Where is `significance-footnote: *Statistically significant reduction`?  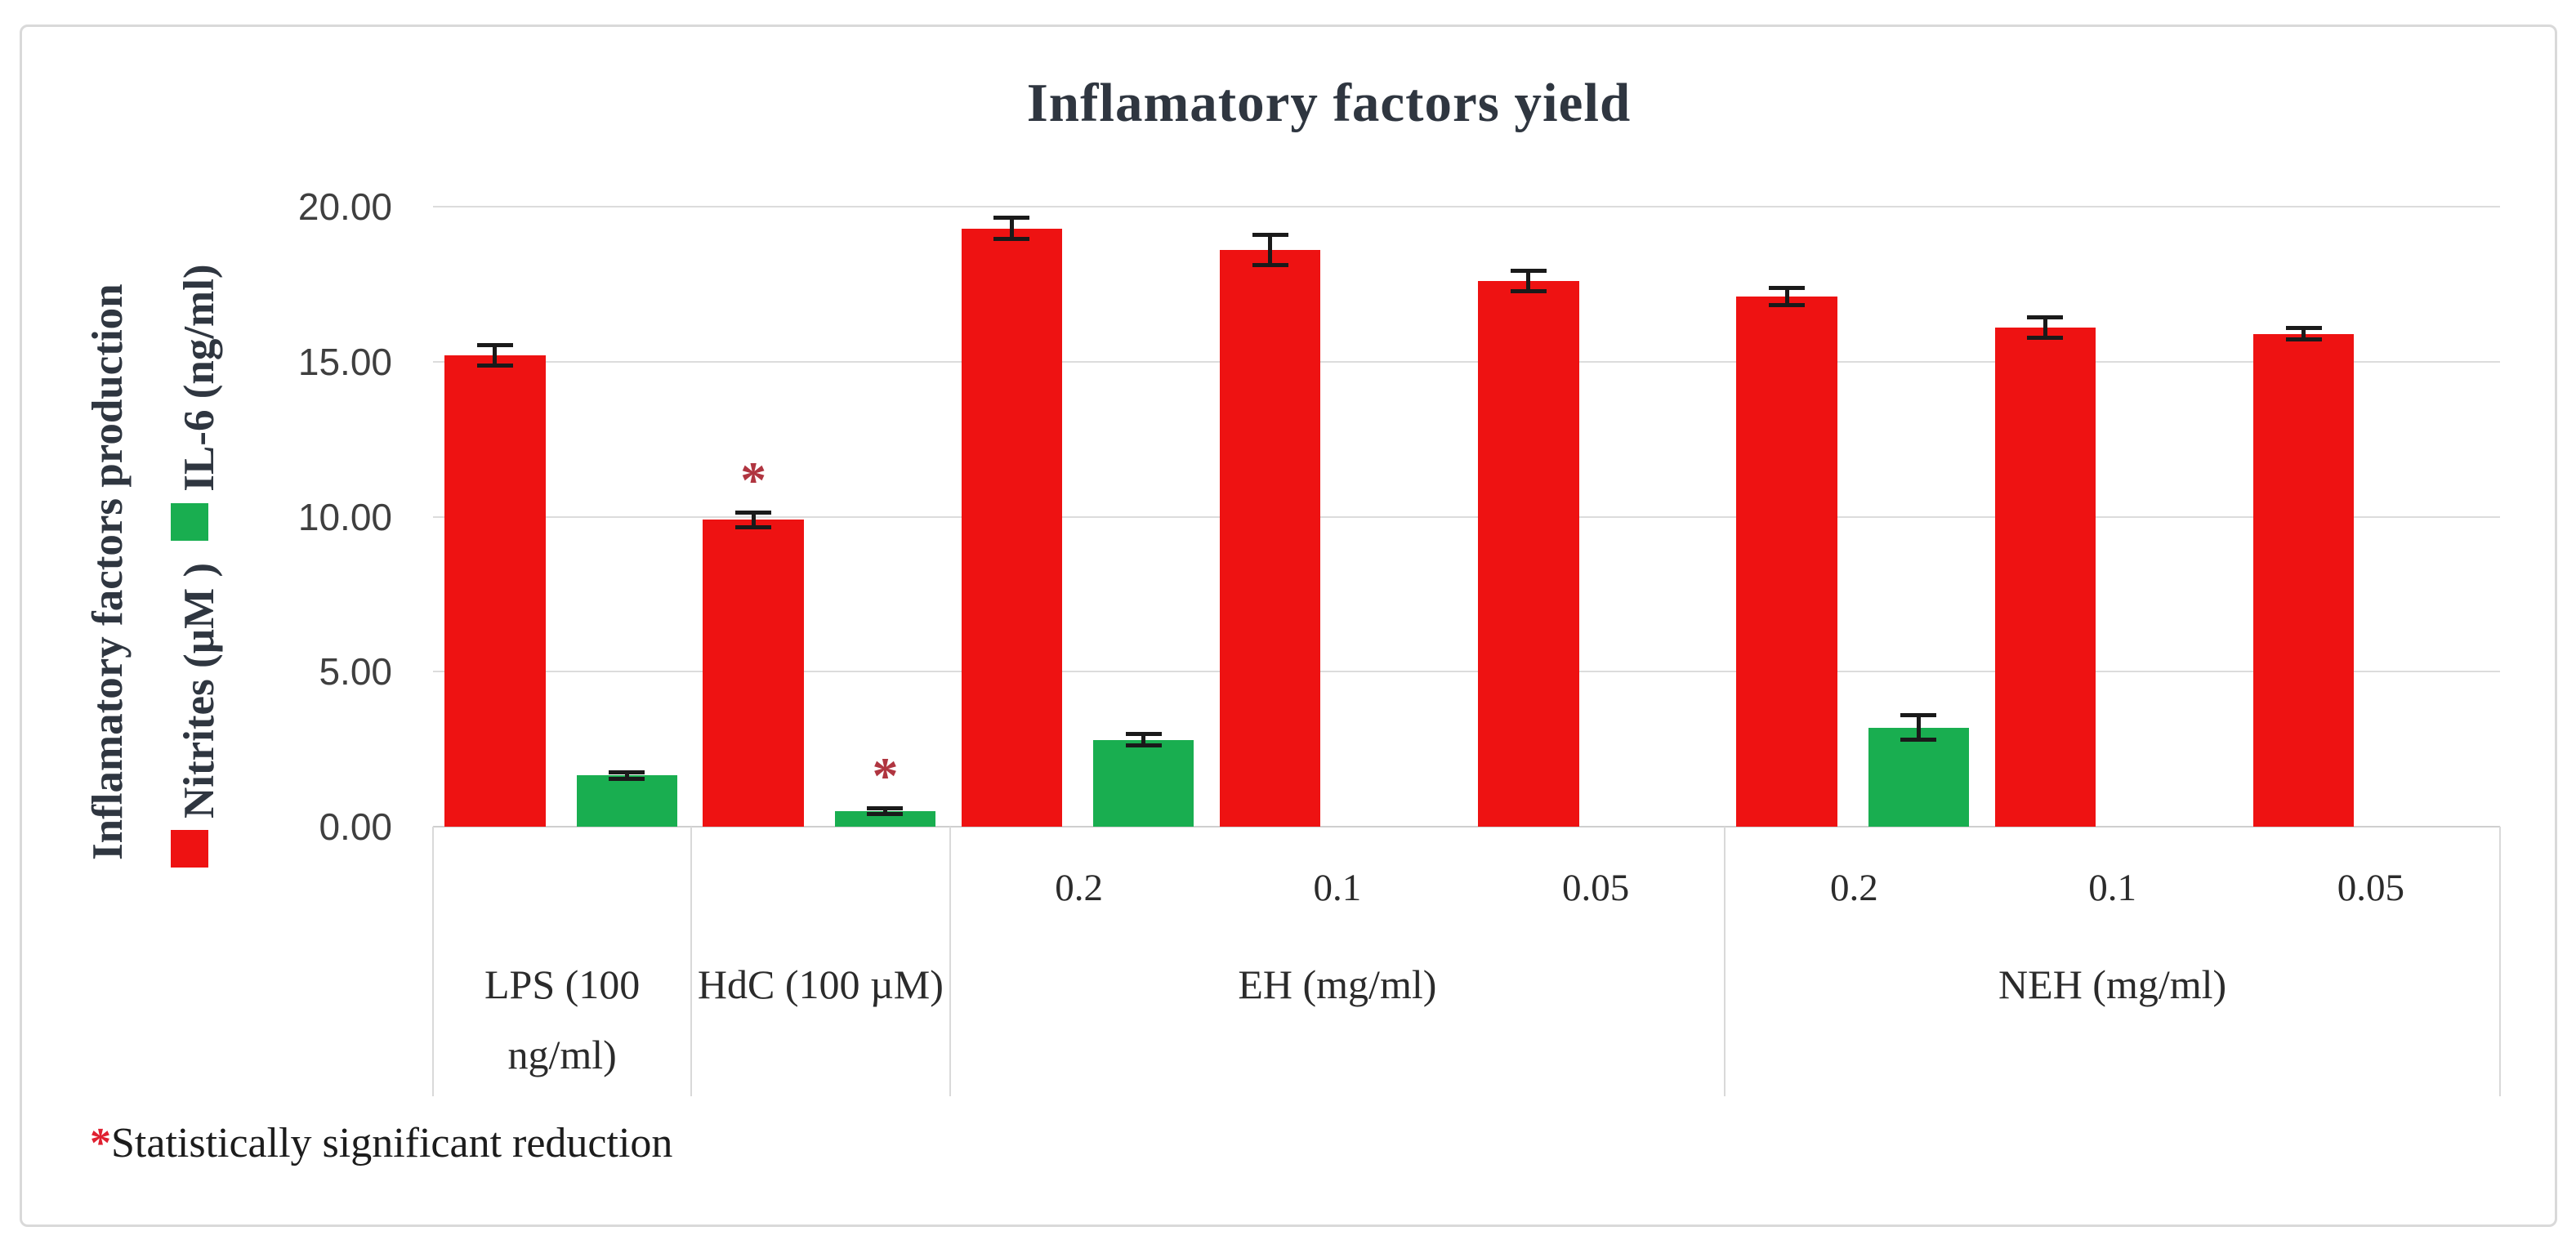
significance-footnote: *Statistically significant reduction is located at coordinates (381, 1143).